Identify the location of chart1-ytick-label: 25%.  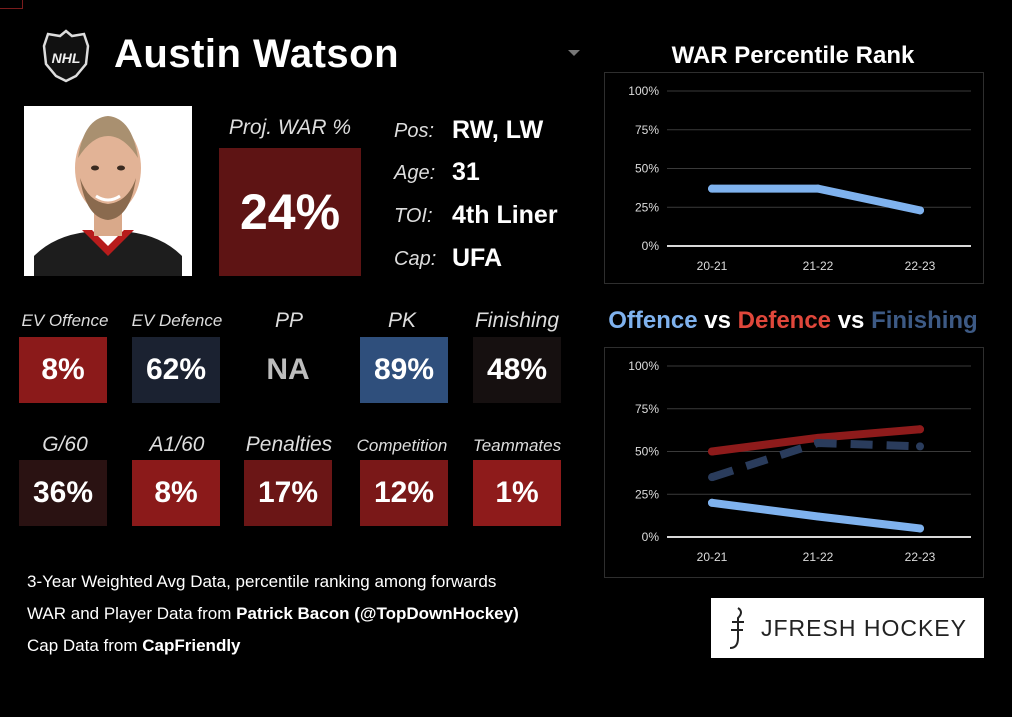
(647, 207).